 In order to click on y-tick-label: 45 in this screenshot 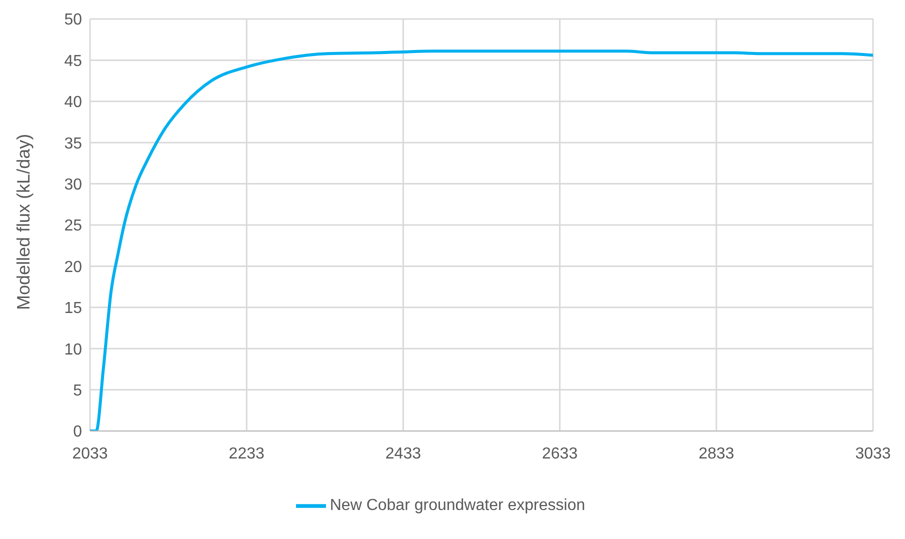, I will do `click(73, 61)`.